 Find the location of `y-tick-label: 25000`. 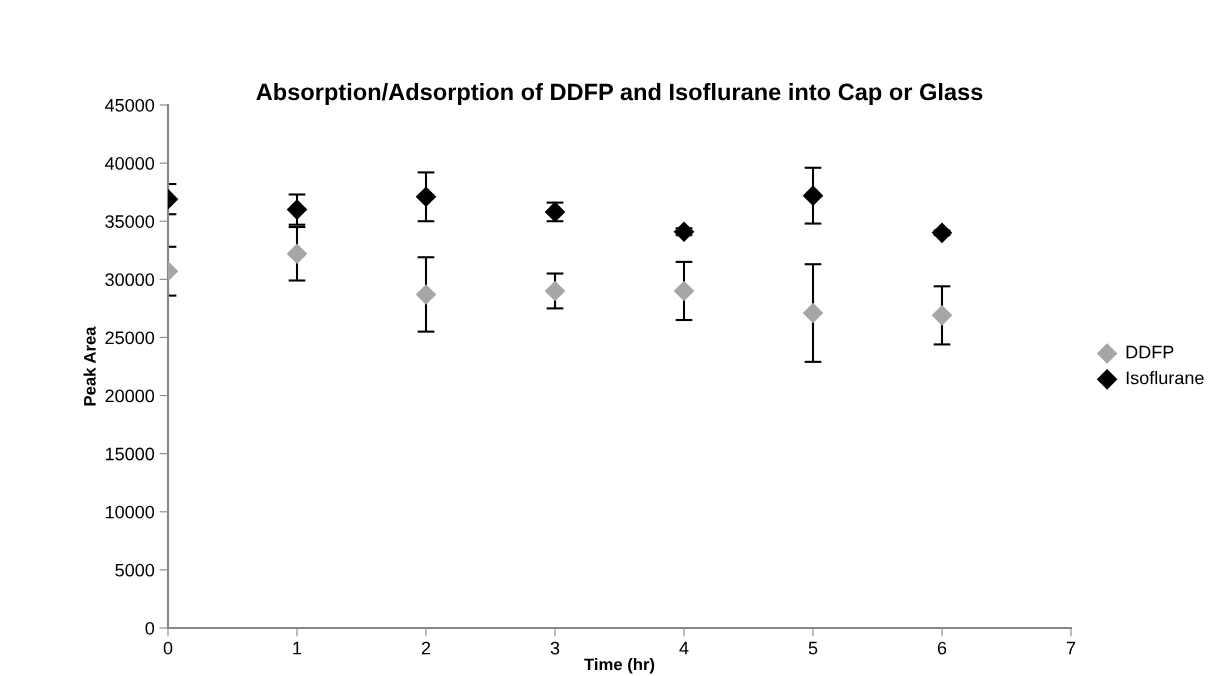

y-tick-label: 25000 is located at coordinates (130, 338).